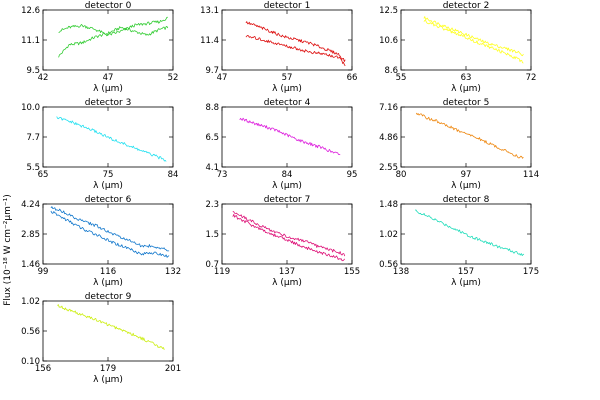 Image resolution: width=600 pixels, height=400 pixels. Describe the element at coordinates (388, 11) in the screenshot. I see `y-tick-label: 12.5` at that location.